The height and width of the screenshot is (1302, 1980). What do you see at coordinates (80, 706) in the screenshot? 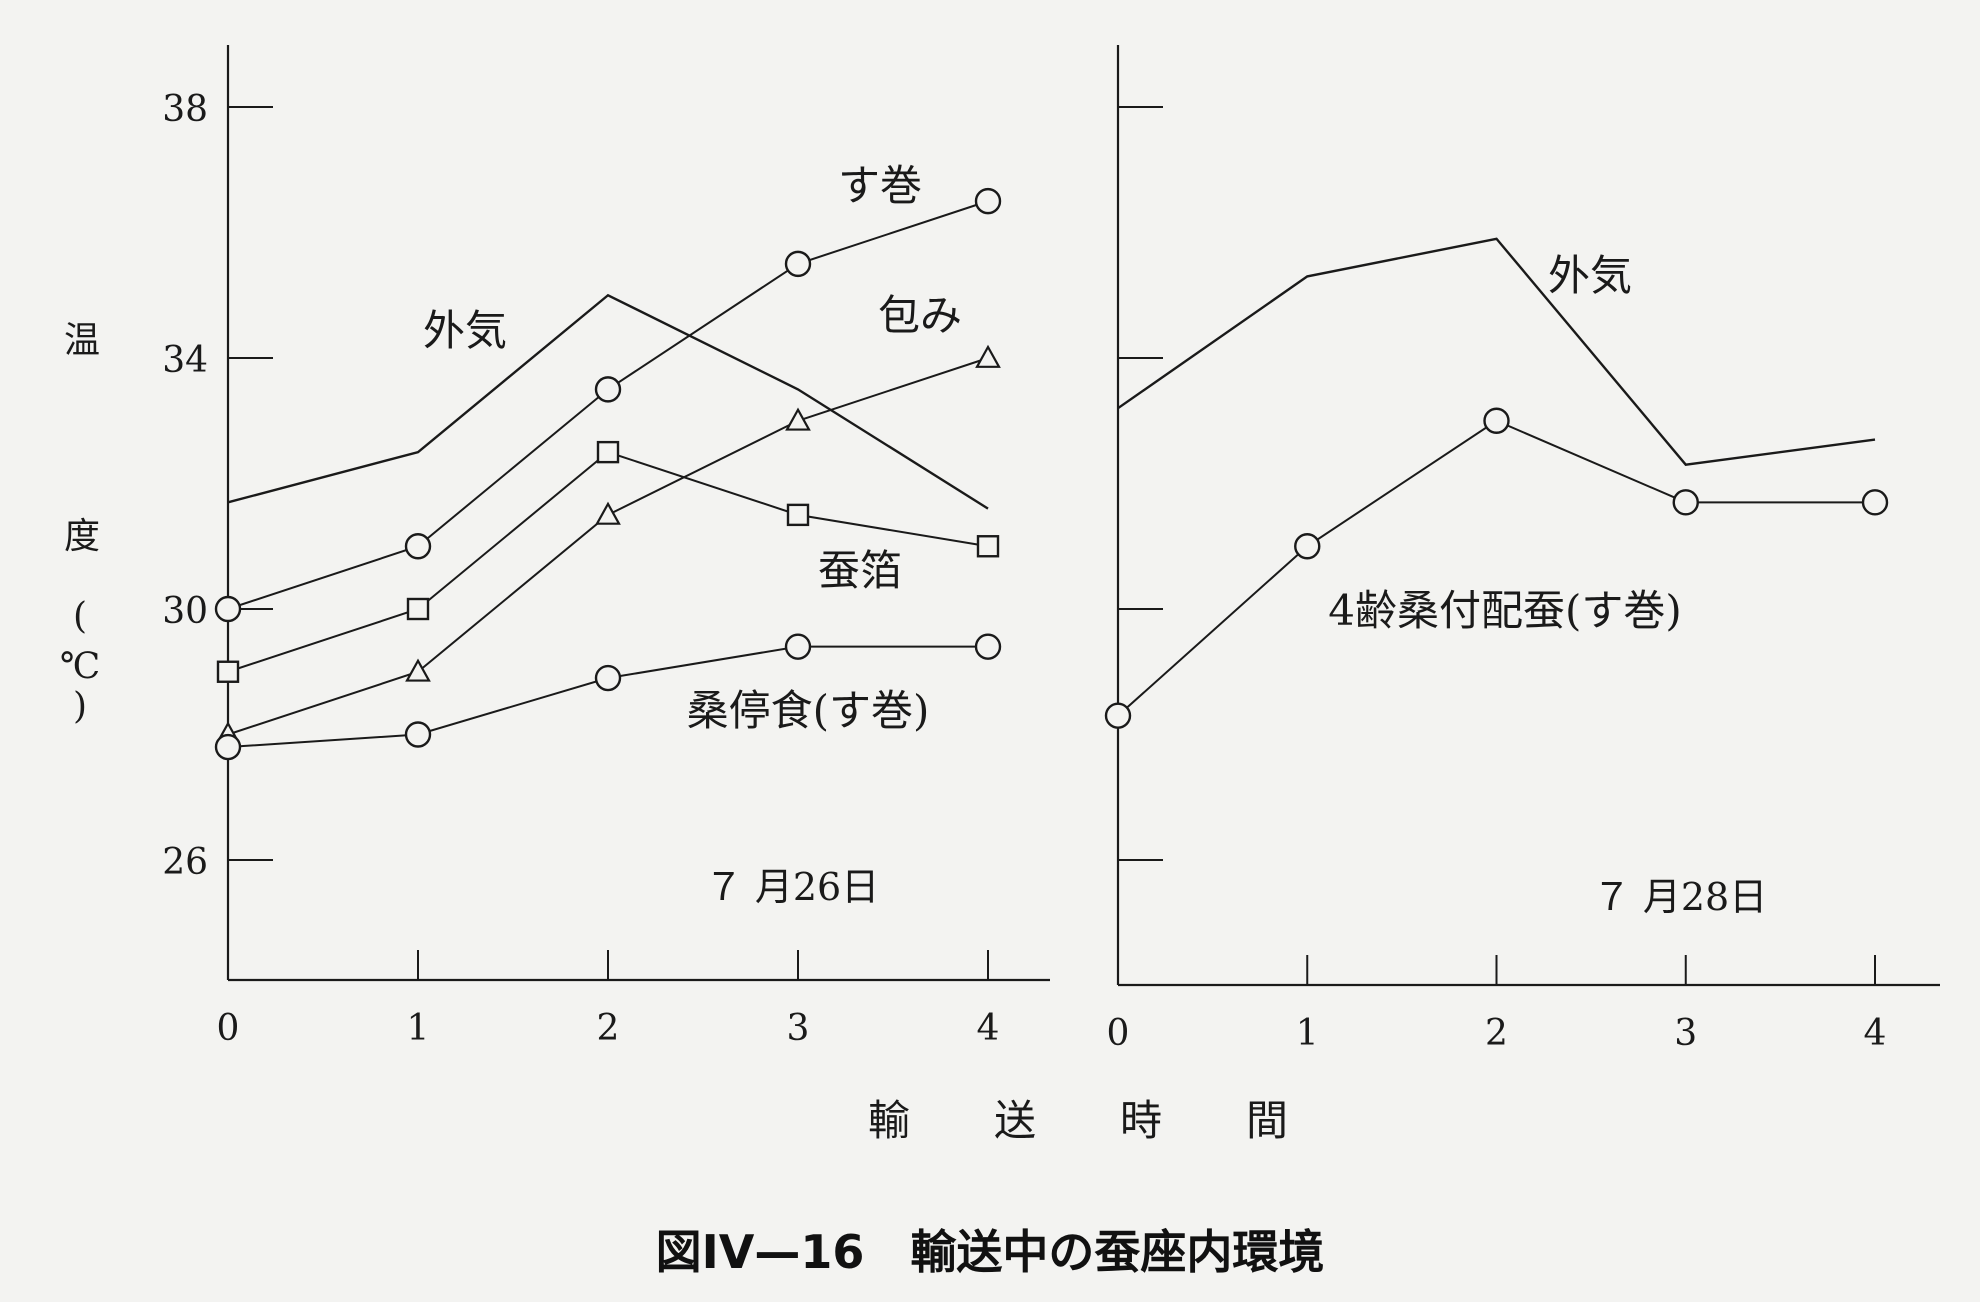
I see `y-axis-label-char: )` at bounding box center [80, 706].